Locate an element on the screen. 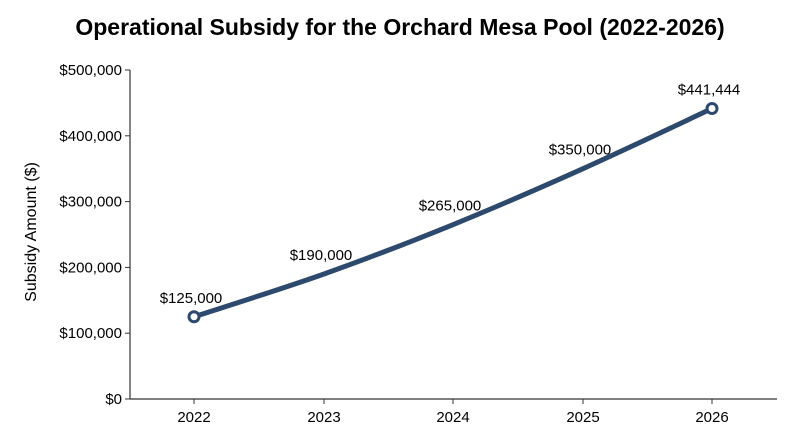  y-tick-label: $0 is located at coordinates (113, 399).